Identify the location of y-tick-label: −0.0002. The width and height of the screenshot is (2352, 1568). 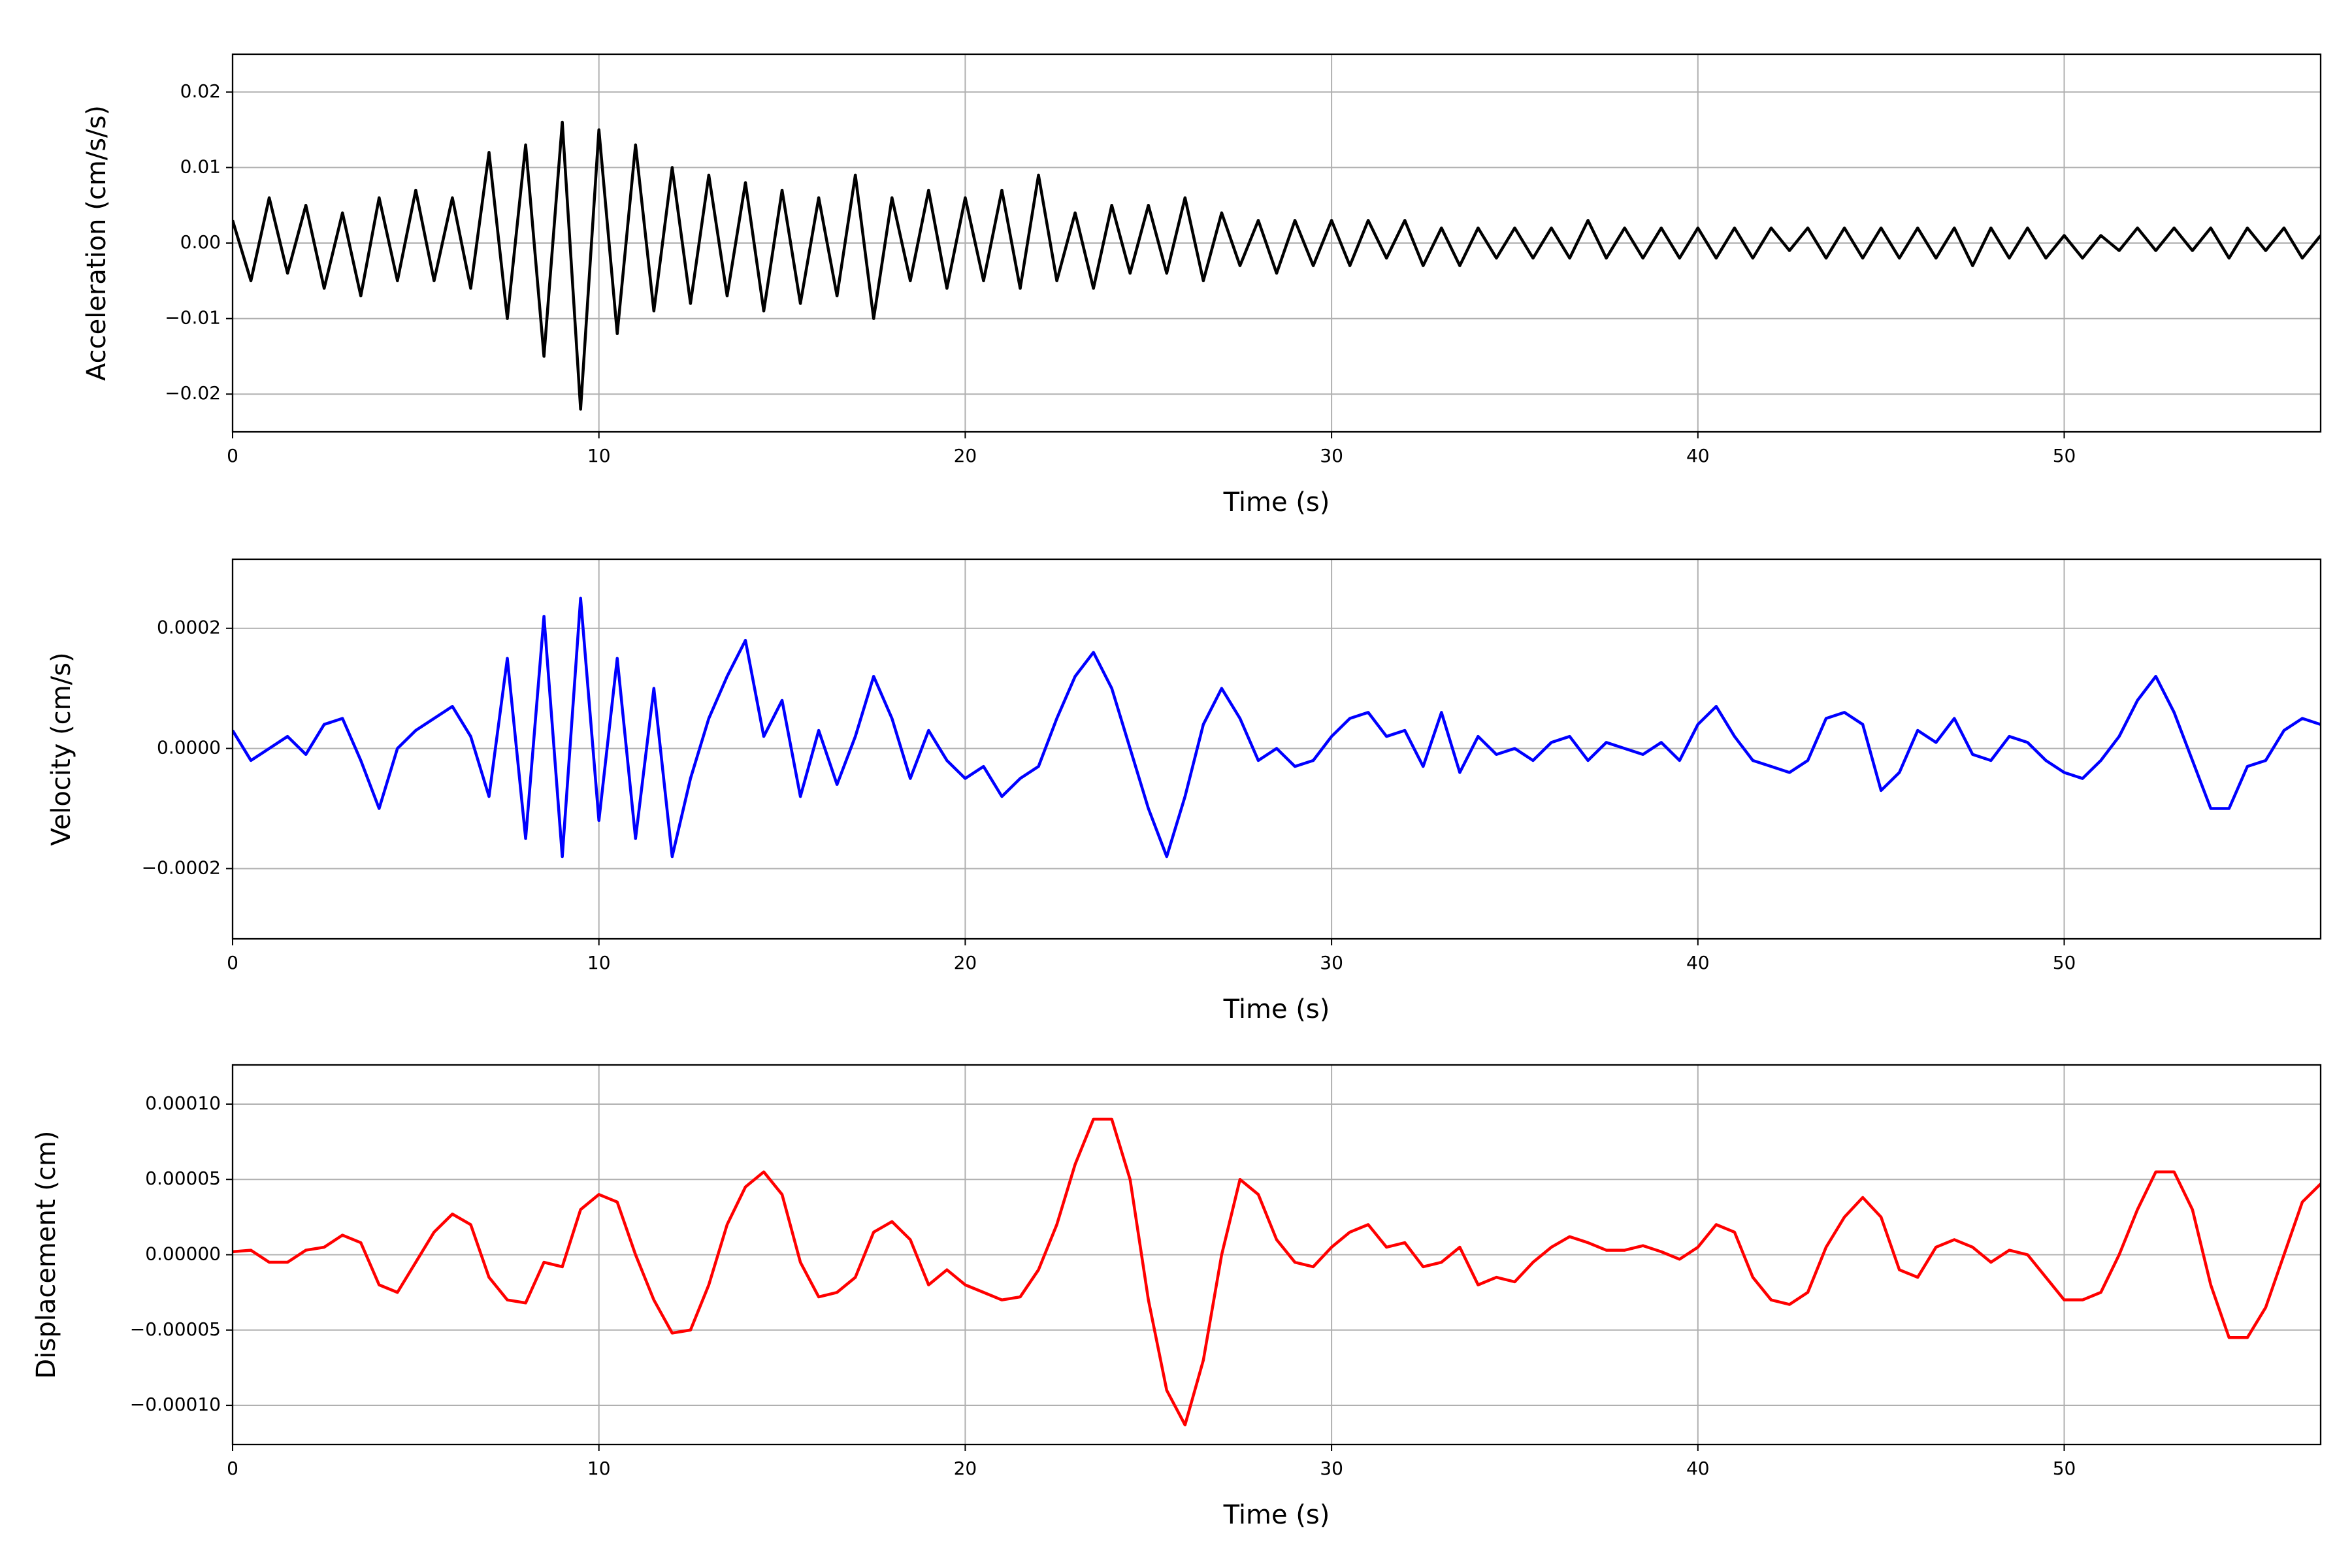
(181, 867).